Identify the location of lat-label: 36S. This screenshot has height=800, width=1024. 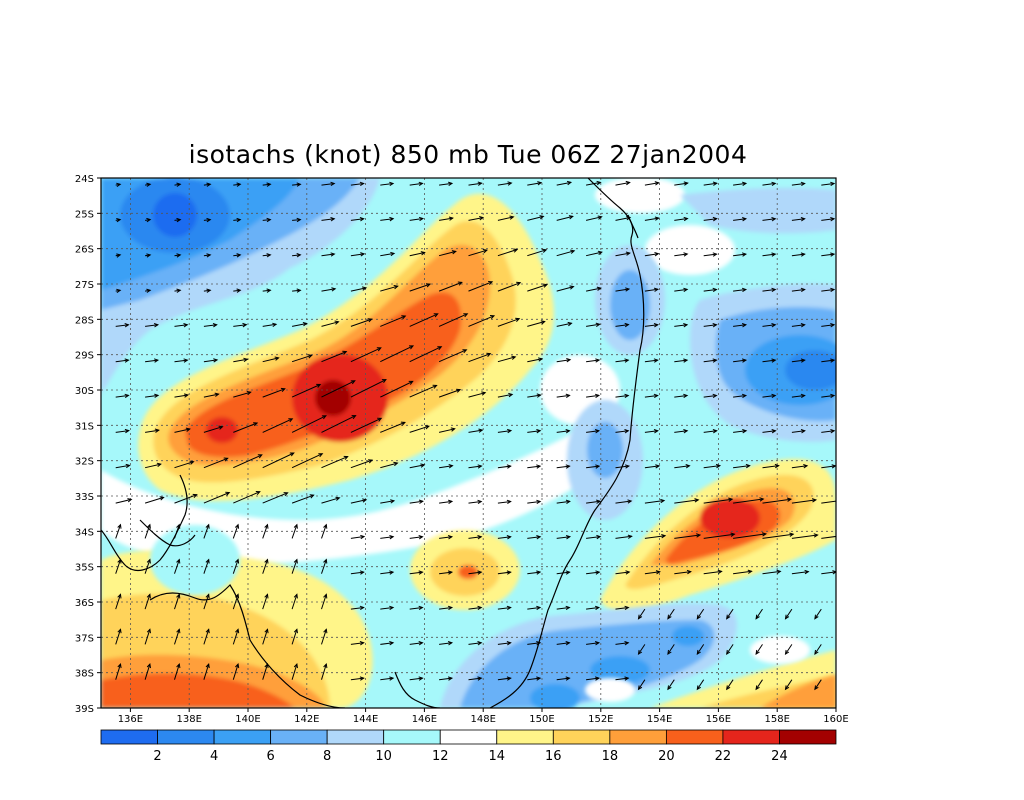
(84, 603).